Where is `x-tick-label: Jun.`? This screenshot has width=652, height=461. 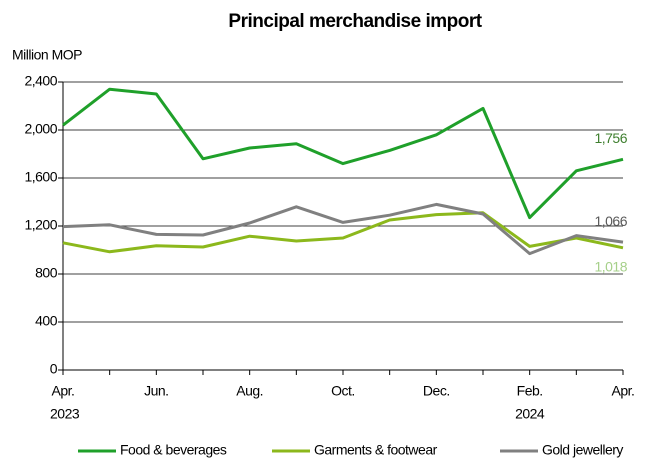
x-tick-label: Jun. is located at coordinates (156, 391).